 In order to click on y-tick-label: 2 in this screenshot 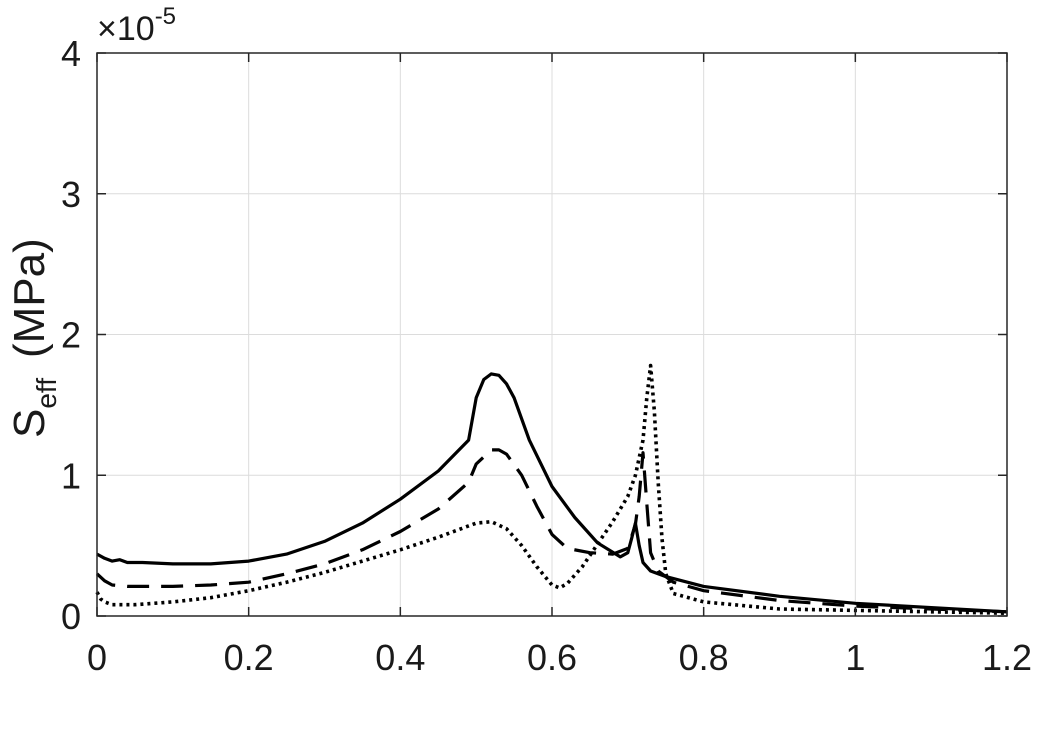, I will do `click(71, 335)`.